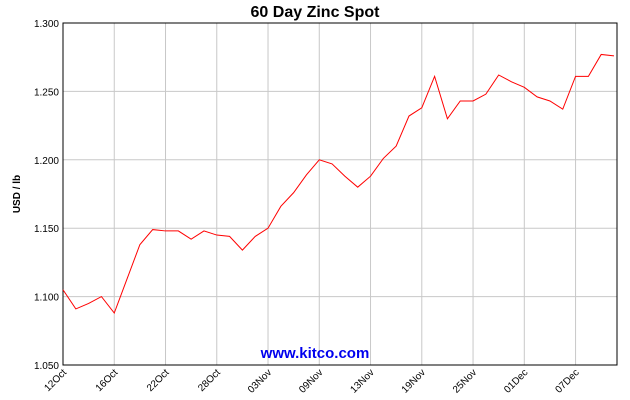 The height and width of the screenshot is (400, 630). I want to click on y-tick-label: 1.200, so click(46, 161).